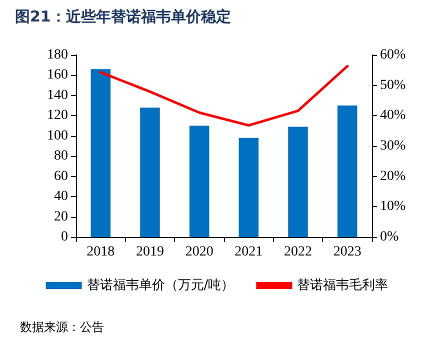 This screenshot has height=345, width=434. Describe the element at coordinates (57, 55) in the screenshot. I see `y-tick-label: 180` at that location.